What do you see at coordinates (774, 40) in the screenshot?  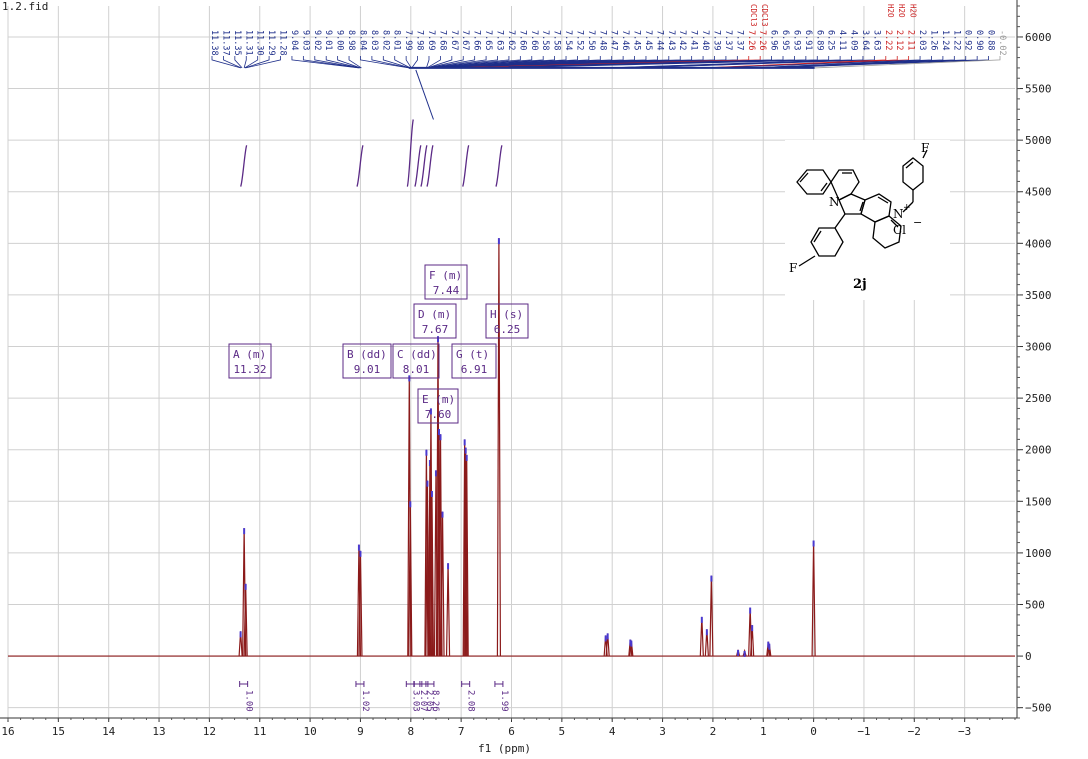 I see `peak-pick-label: 6.96` at bounding box center [774, 40].